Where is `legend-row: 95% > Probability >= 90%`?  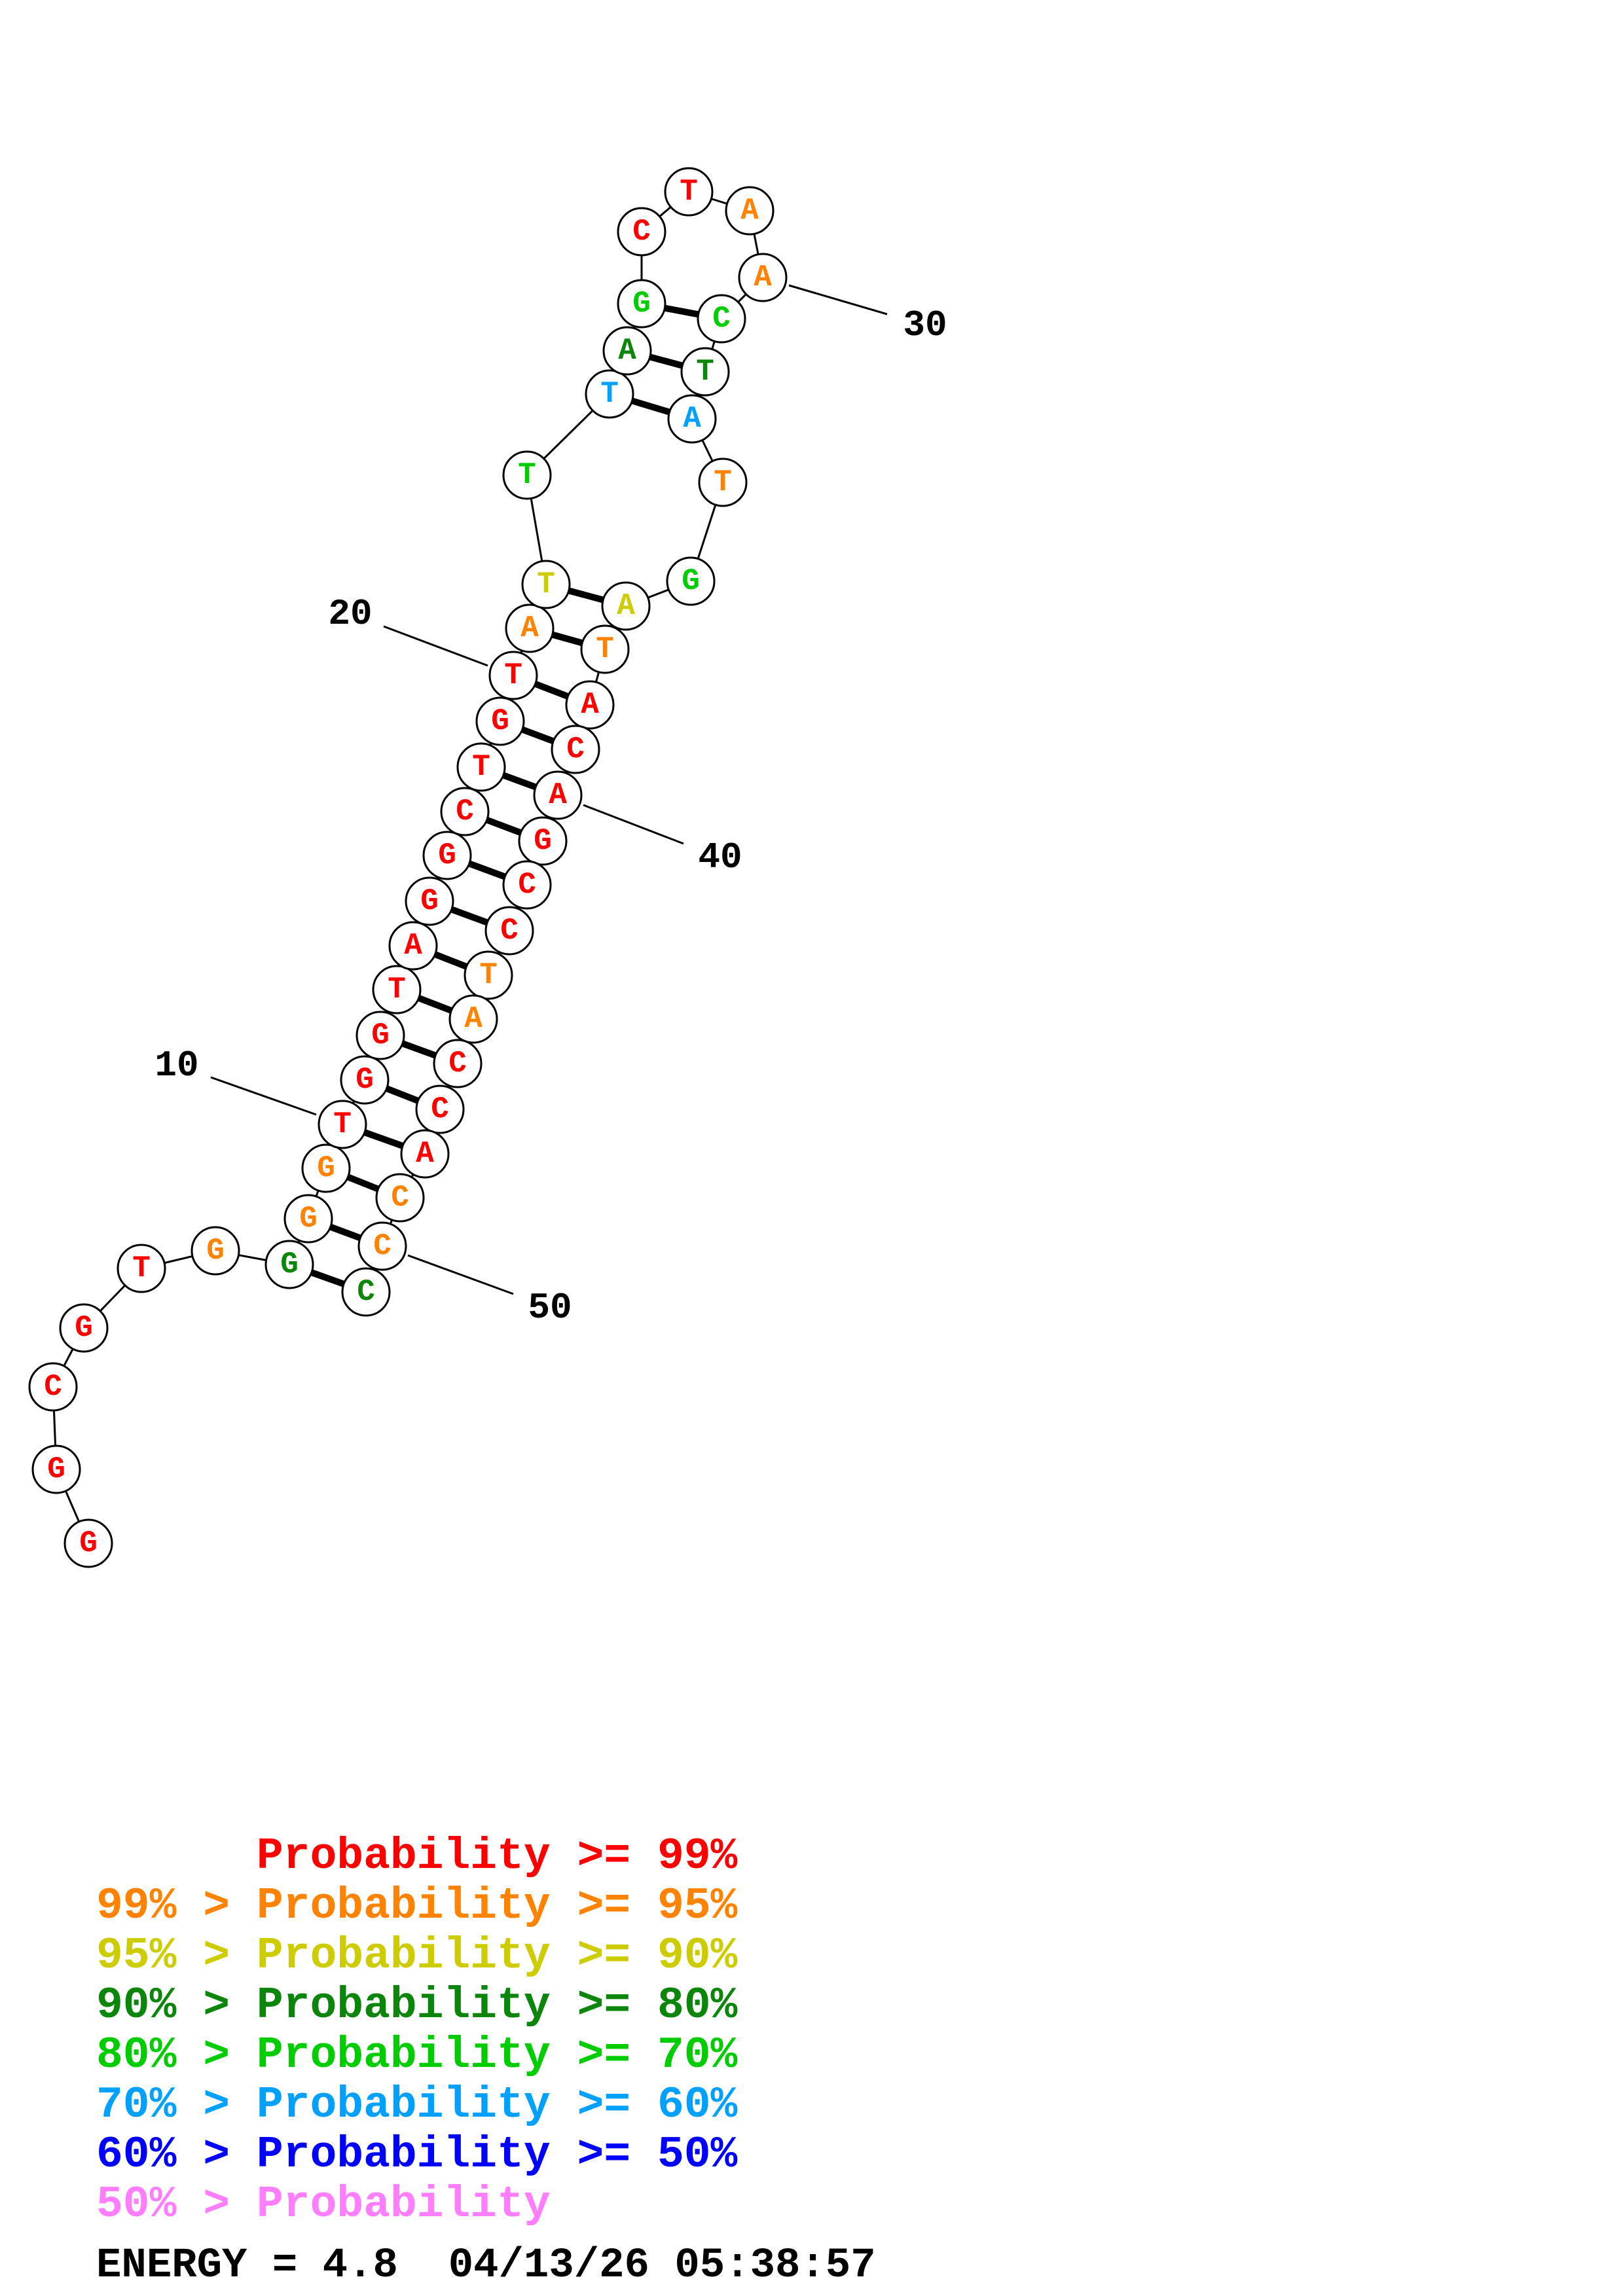
legend-row: 95% > Probability >= 90% is located at coordinates (417, 1956).